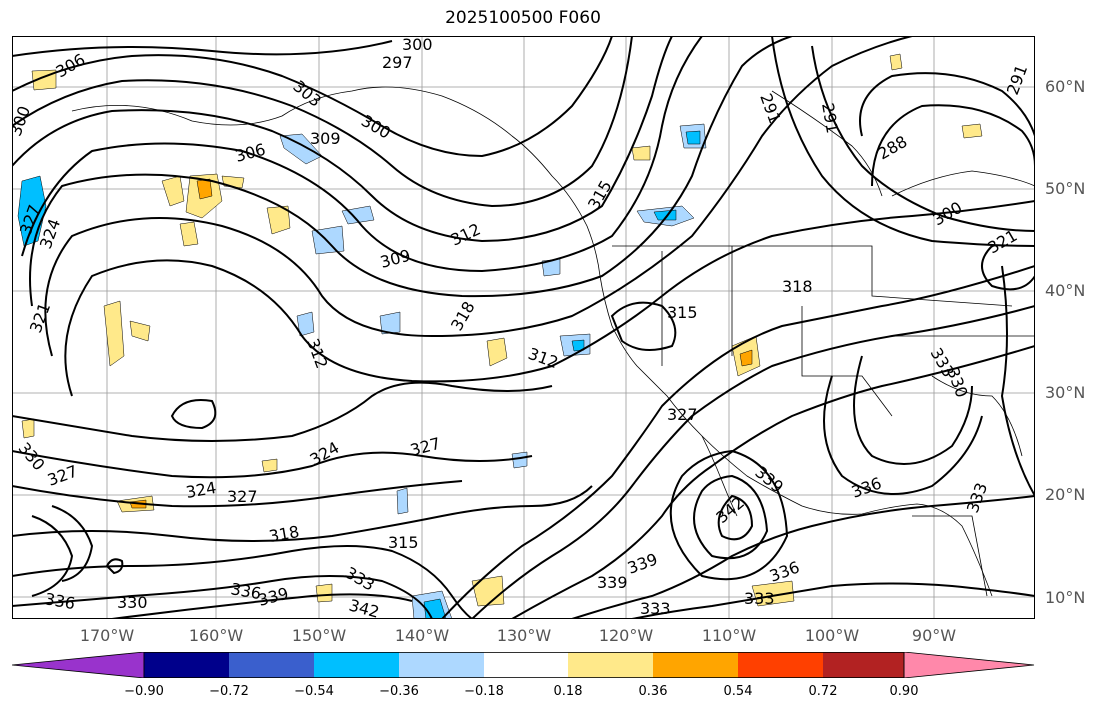  I want to click on lat-label: 50°N, so click(1065, 188).